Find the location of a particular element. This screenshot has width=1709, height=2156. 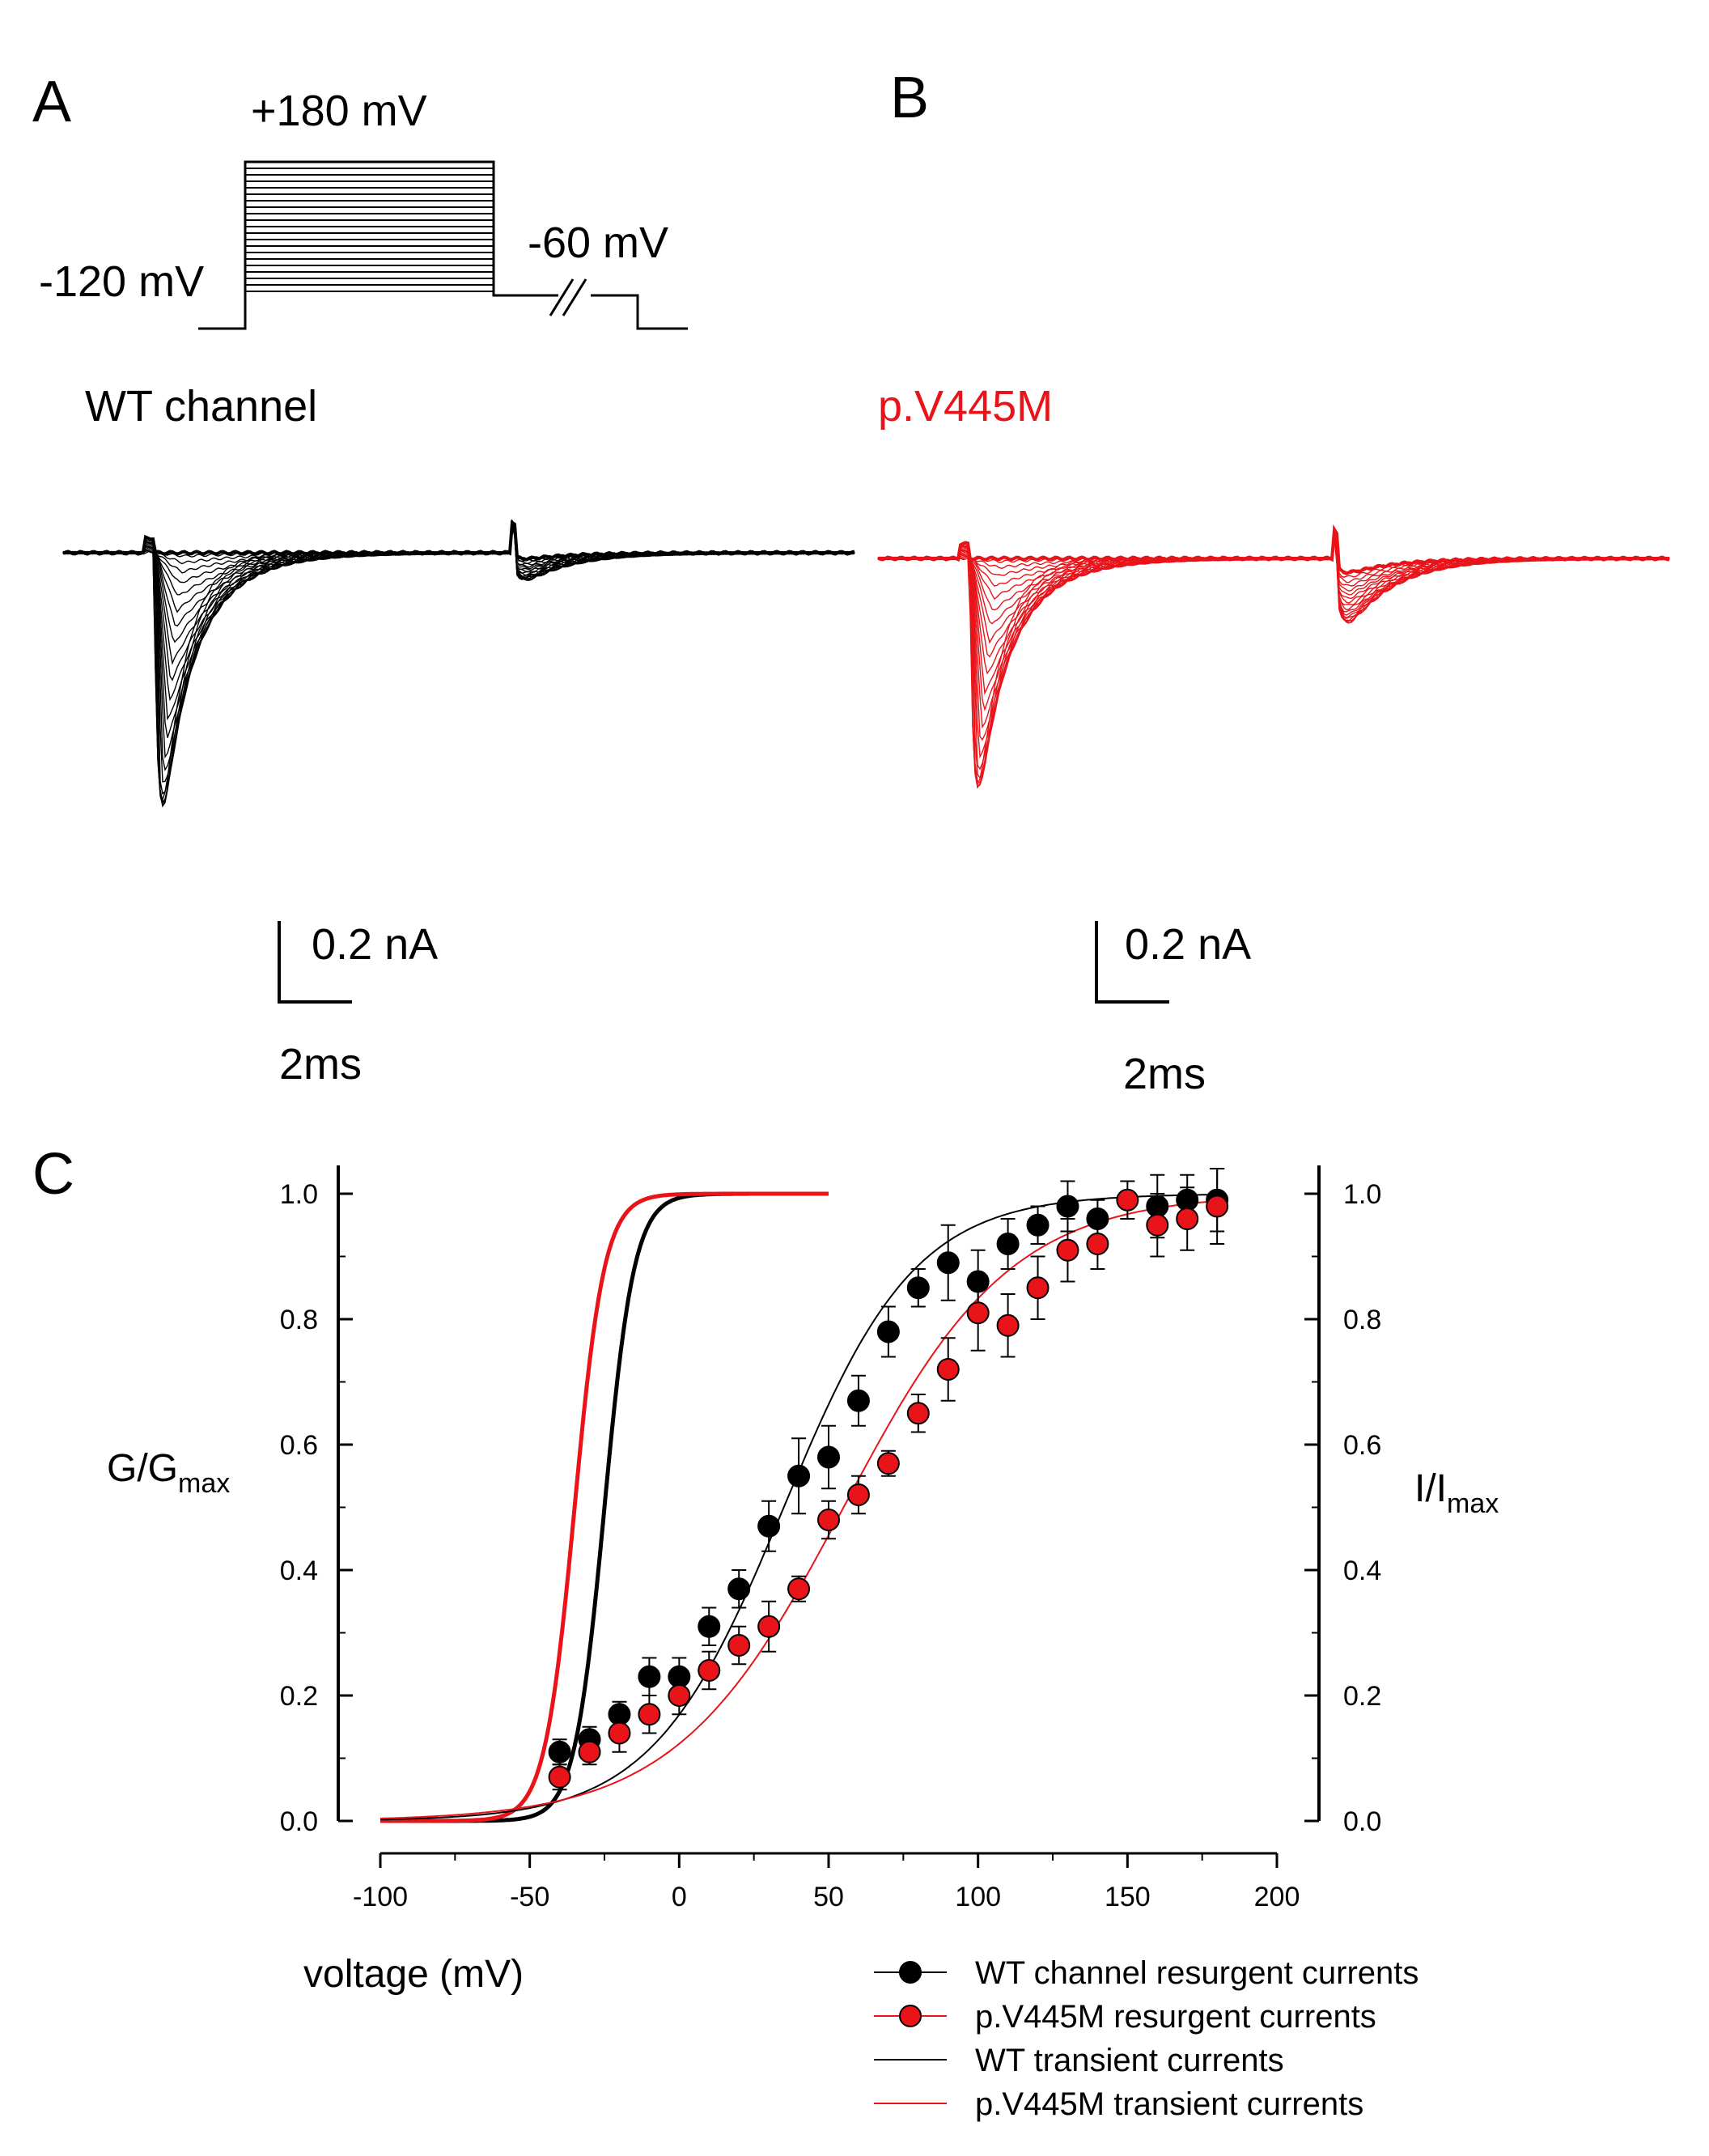

mut-current-traces is located at coordinates (1273, 656).